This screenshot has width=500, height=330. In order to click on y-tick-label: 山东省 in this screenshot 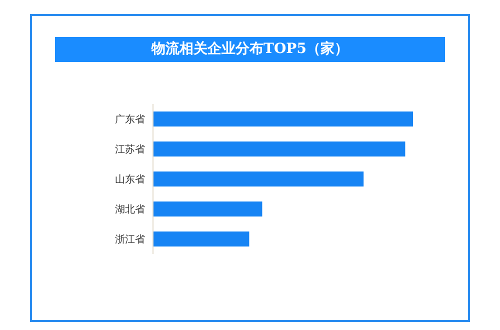, I will do `click(130, 180)`.